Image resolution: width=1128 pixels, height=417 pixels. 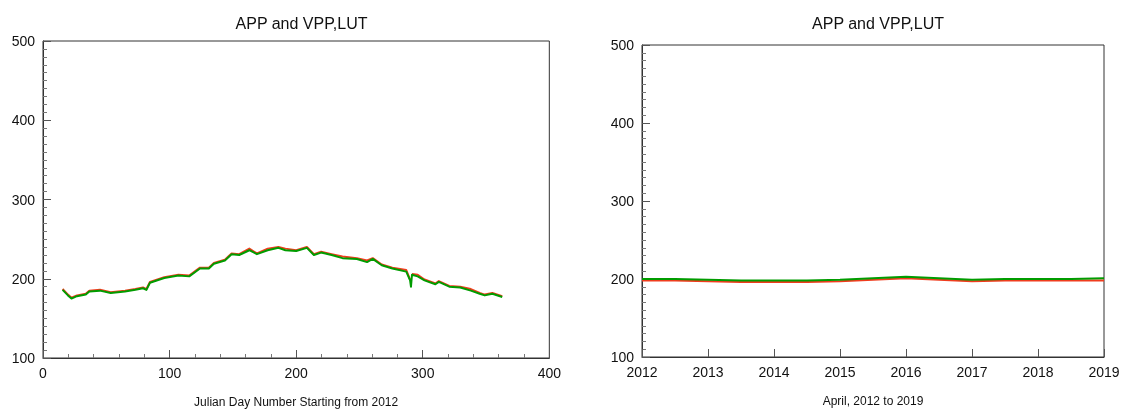 What do you see at coordinates (296, 402) in the screenshot?
I see `x-axis-title: Julian Day Number Starting from 2012` at bounding box center [296, 402].